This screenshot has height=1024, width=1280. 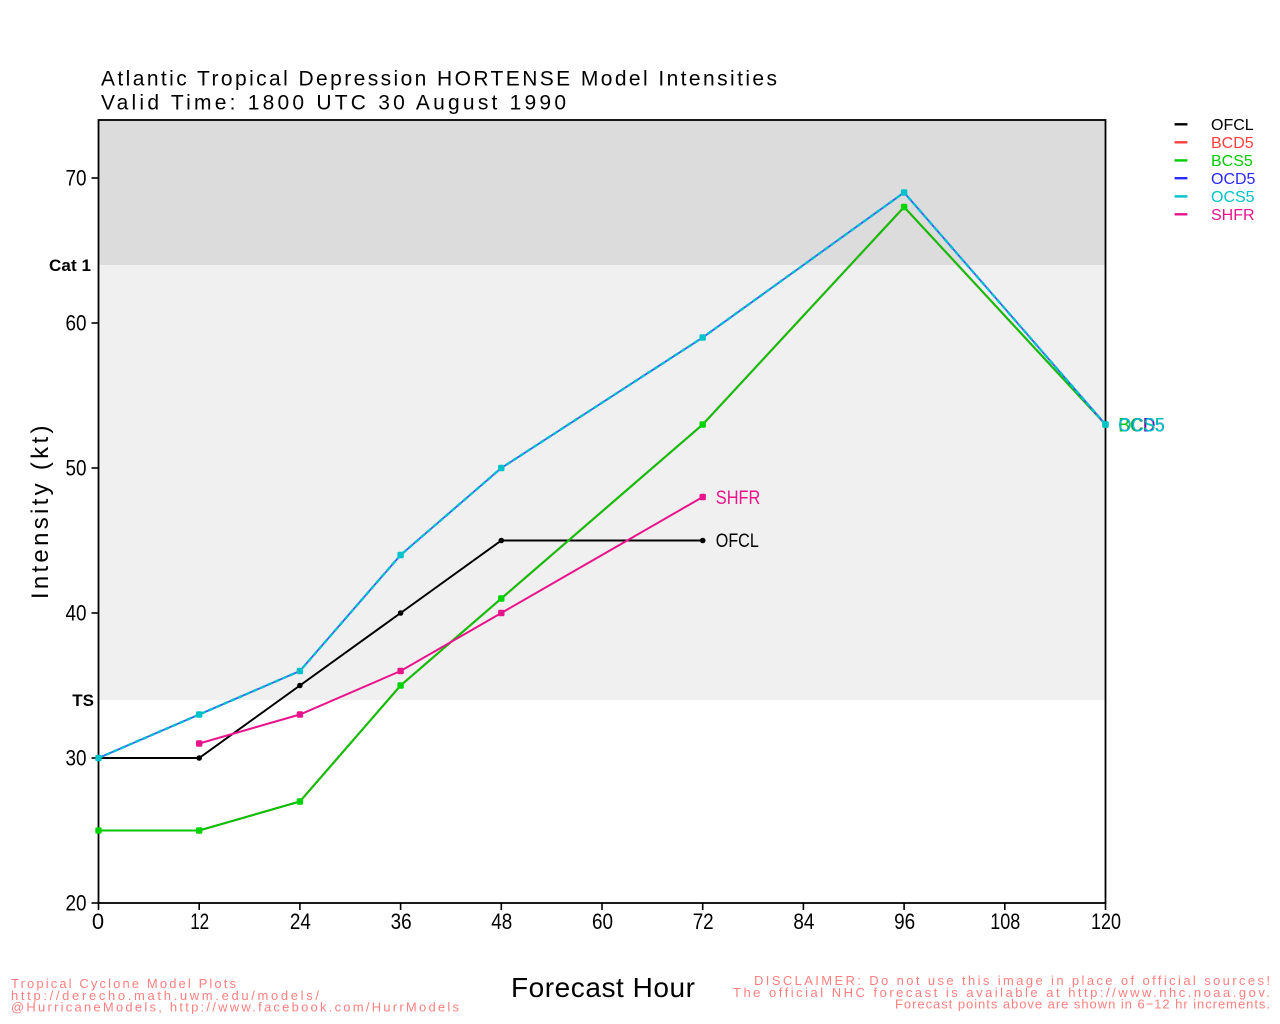 What do you see at coordinates (76, 903) in the screenshot?
I see `svg-text: 20` at bounding box center [76, 903].